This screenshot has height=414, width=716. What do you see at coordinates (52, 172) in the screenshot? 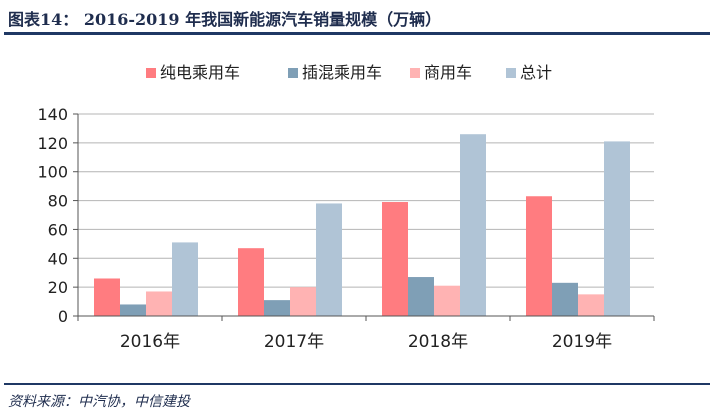
I see `y-tick-label: 100` at bounding box center [52, 172].